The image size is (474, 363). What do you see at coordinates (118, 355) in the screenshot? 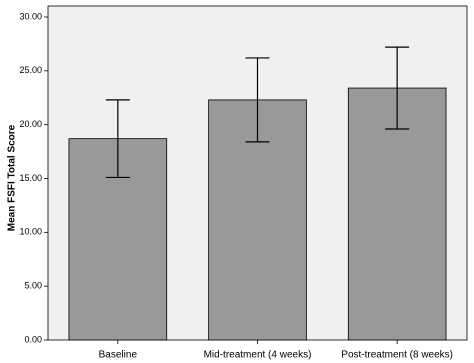
I see `x-tick-label: Baseline` at bounding box center [118, 355].